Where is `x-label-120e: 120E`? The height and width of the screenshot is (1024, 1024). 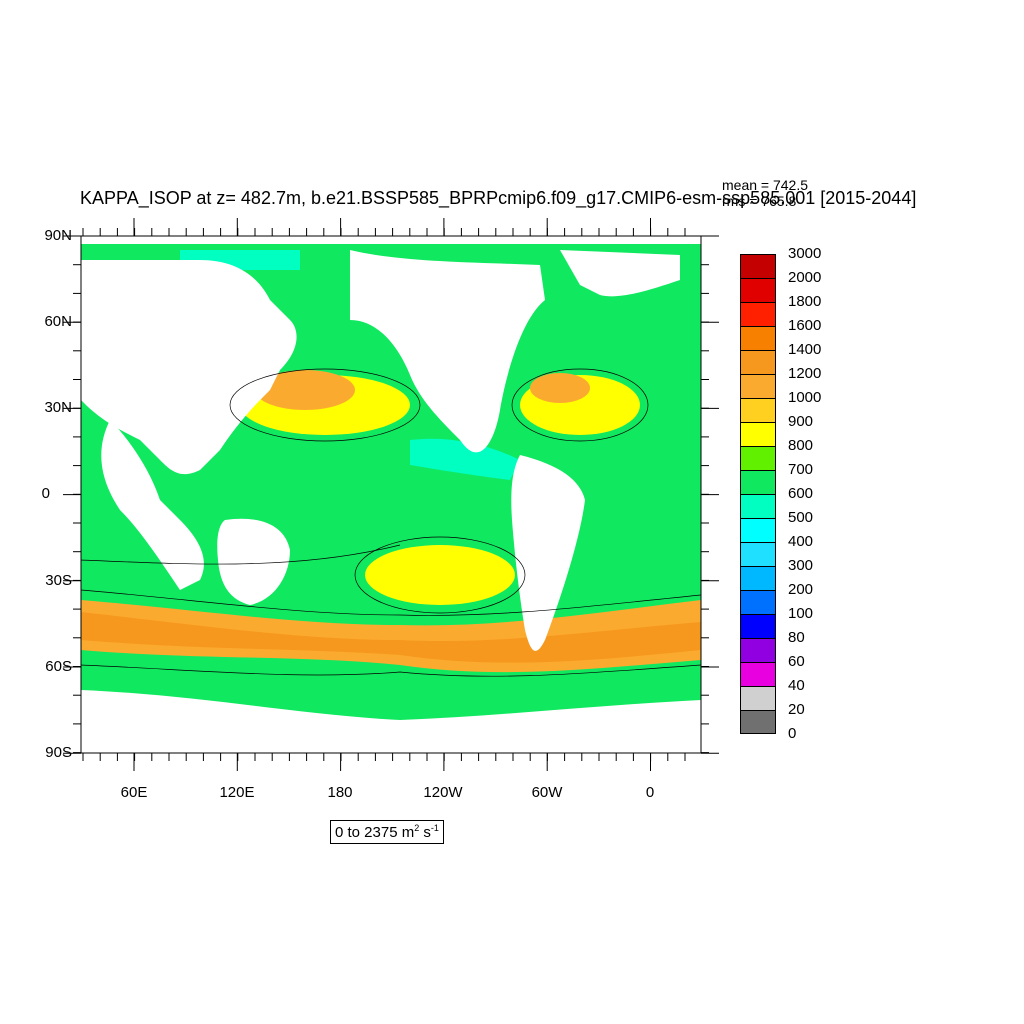
x-label-120e: 120E is located at coordinates (237, 792).